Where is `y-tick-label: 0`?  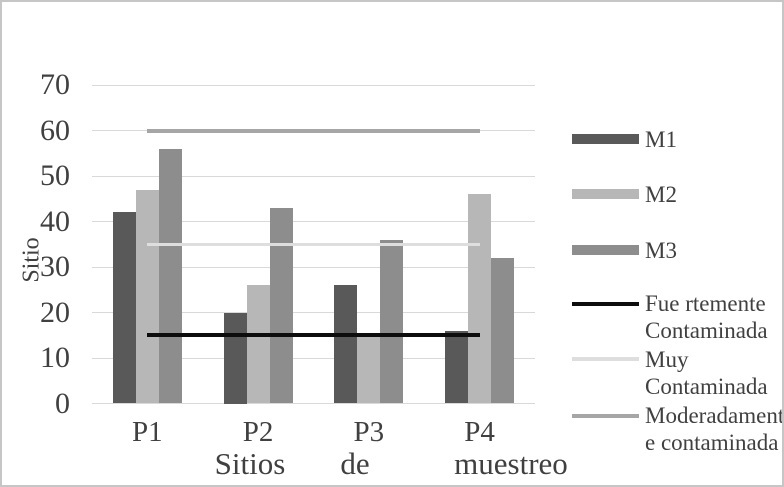 y-tick-label: 0 is located at coordinates (62, 403).